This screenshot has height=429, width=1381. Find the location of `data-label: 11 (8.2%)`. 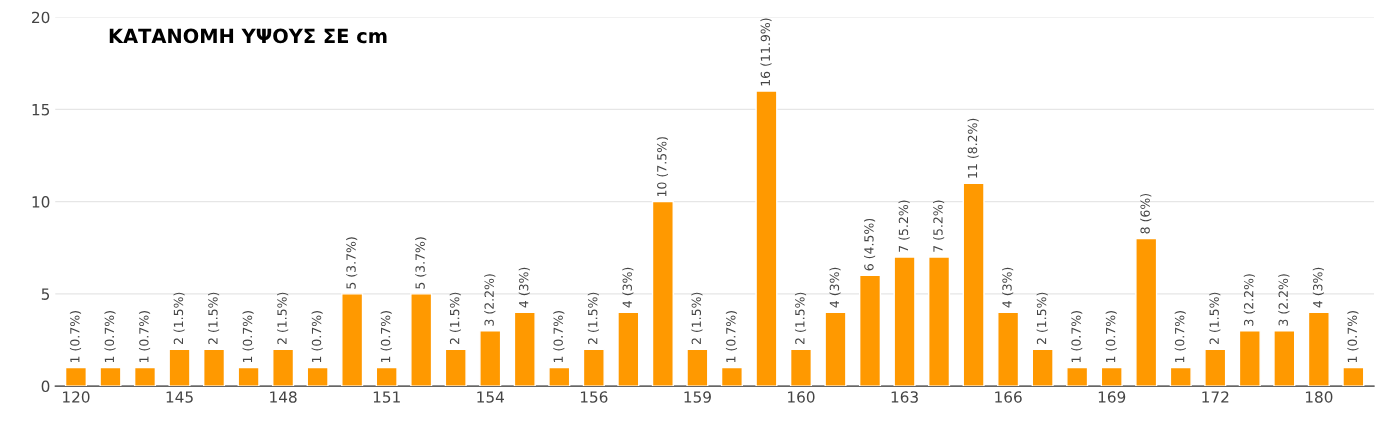

data-label: 11 (8.2%) is located at coordinates (973, 148).